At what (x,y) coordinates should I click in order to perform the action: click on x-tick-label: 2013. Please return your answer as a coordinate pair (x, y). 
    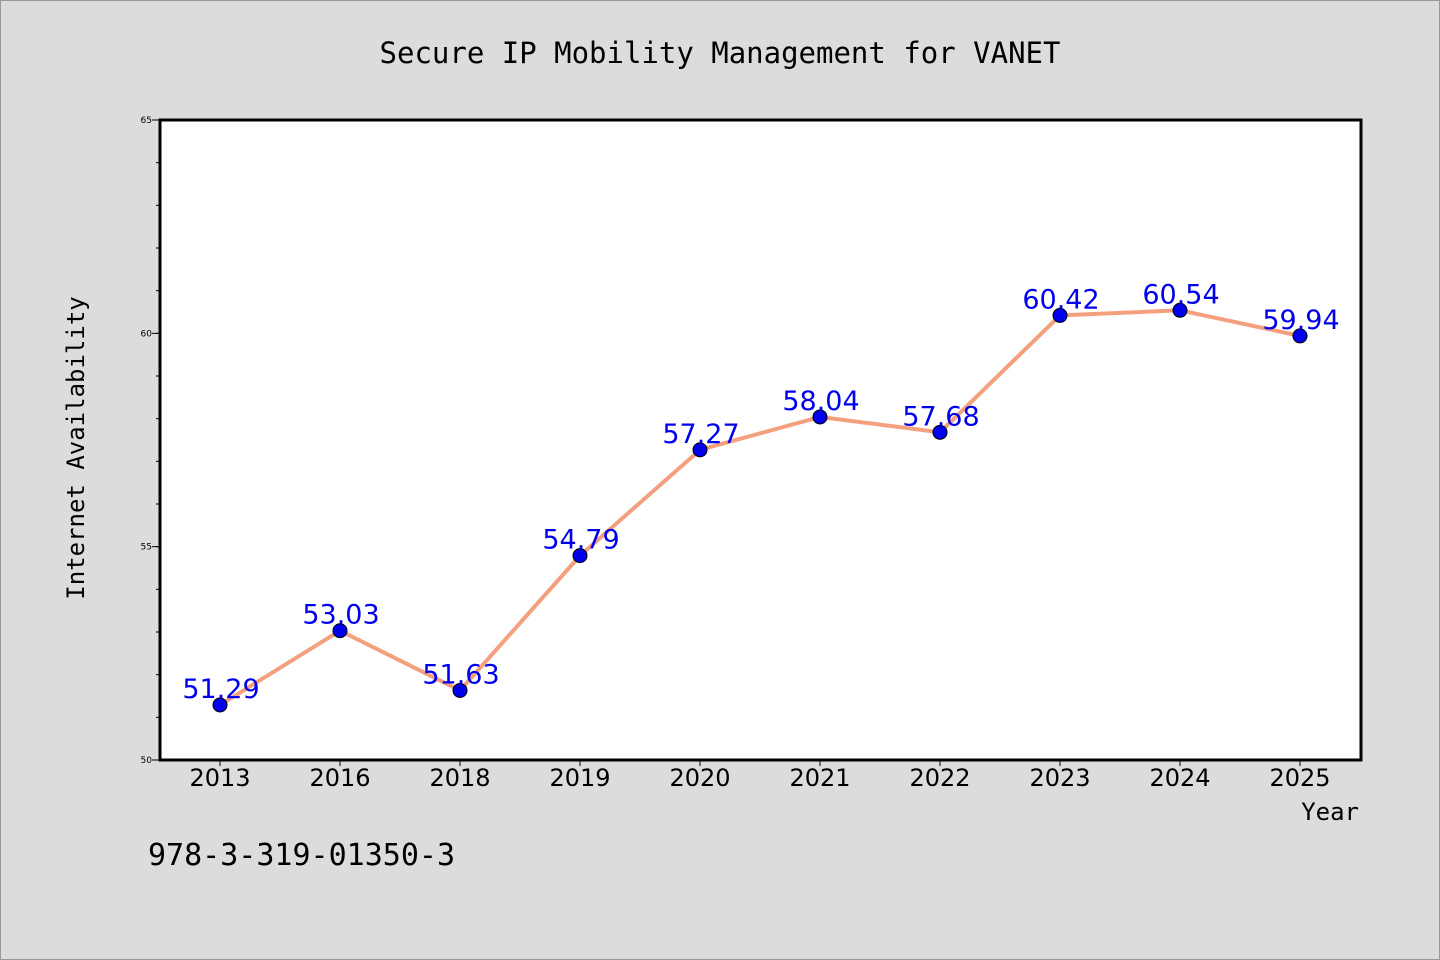
    Looking at the image, I should click on (219, 778).